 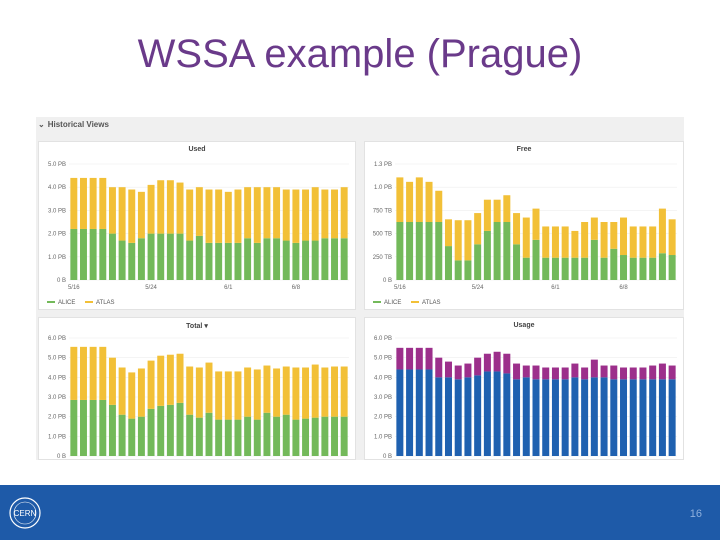 What do you see at coordinates (383, 418) in the screenshot?
I see `y-tick-label: 2.0 PB` at bounding box center [383, 418].